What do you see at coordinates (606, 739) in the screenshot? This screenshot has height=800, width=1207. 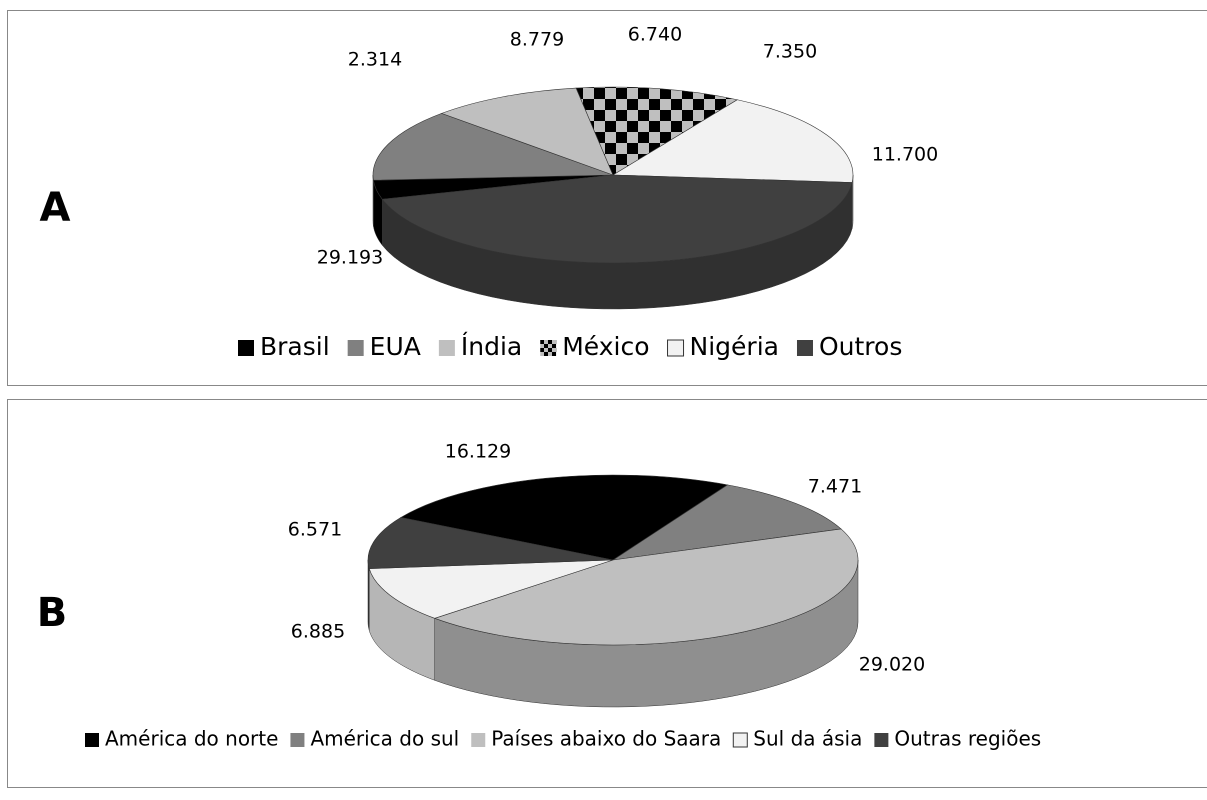 I see `legend-label: Países abaixo do Saara` at bounding box center [606, 739].